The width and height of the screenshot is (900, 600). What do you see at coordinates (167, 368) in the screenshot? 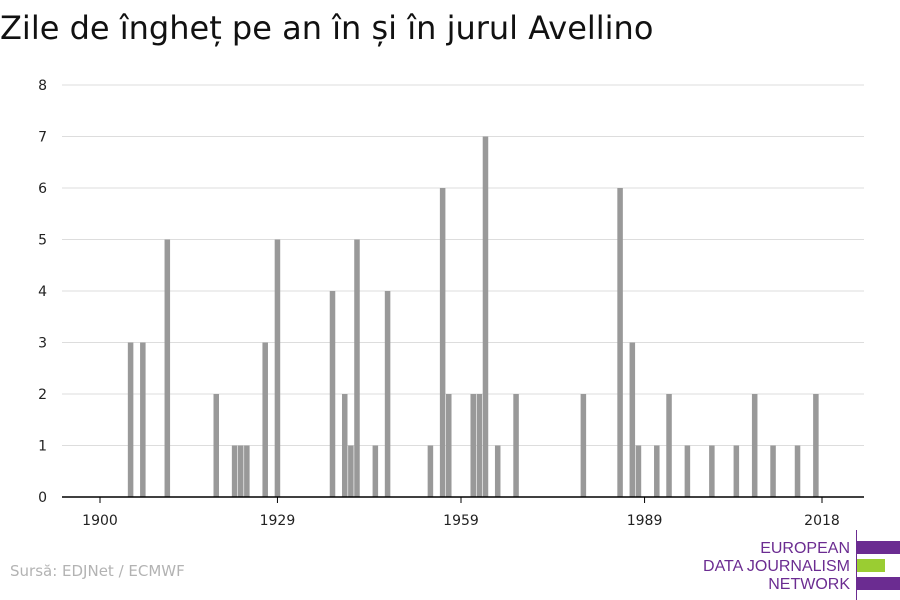
I see `bar-1911` at bounding box center [167, 368].